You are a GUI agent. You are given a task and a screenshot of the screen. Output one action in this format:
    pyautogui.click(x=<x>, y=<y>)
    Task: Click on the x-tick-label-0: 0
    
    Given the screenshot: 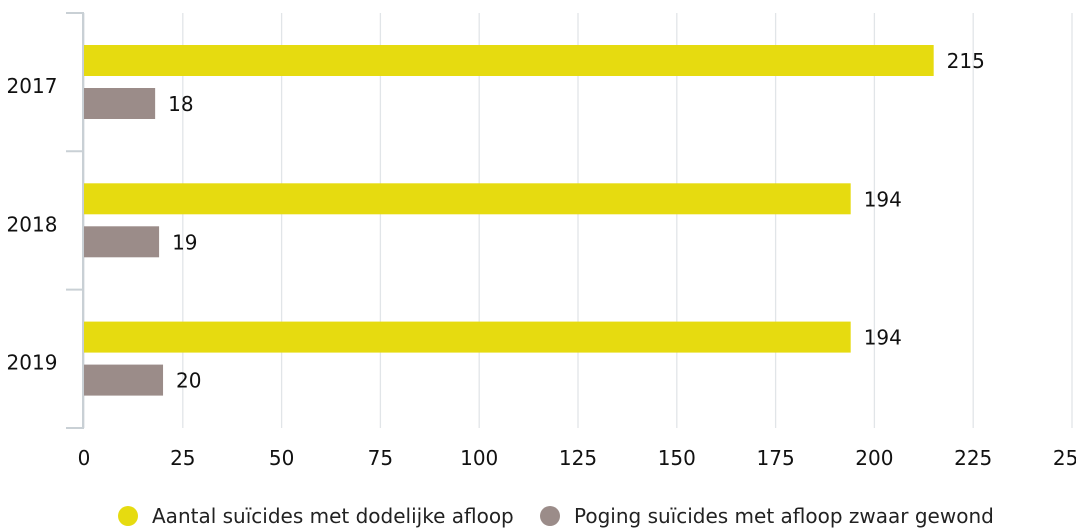 What is the action you would take?
    pyautogui.click(x=84, y=458)
    